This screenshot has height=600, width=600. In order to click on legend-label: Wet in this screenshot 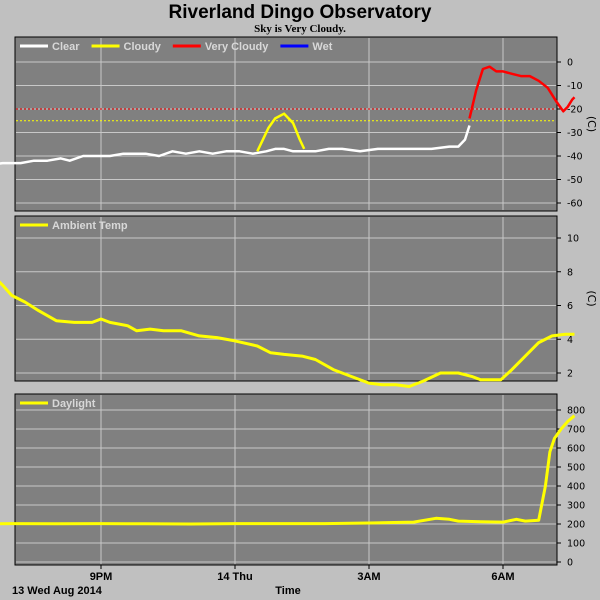, I will do `click(322, 47)`.